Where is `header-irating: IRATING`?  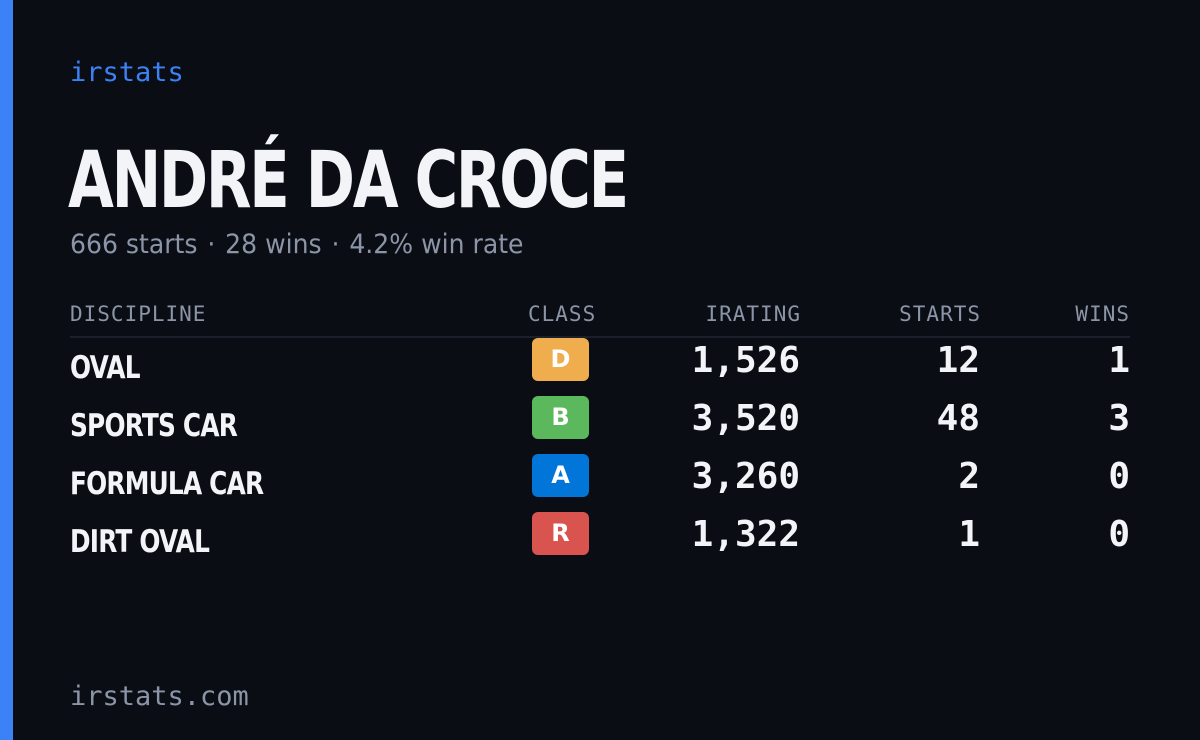 header-irating: IRATING is located at coordinates (753, 314).